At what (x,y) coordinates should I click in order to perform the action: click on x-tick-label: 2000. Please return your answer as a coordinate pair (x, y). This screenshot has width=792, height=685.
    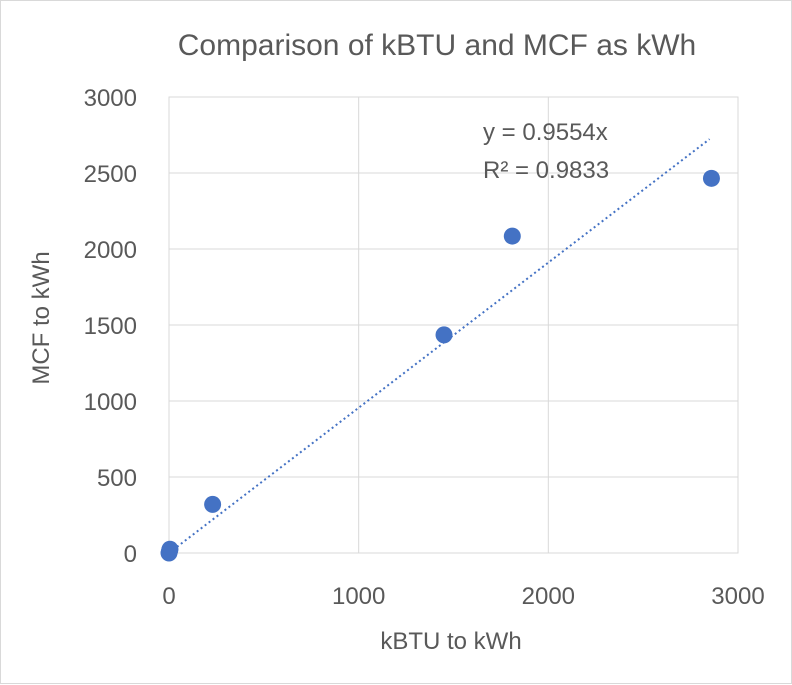
    Looking at the image, I should click on (548, 596).